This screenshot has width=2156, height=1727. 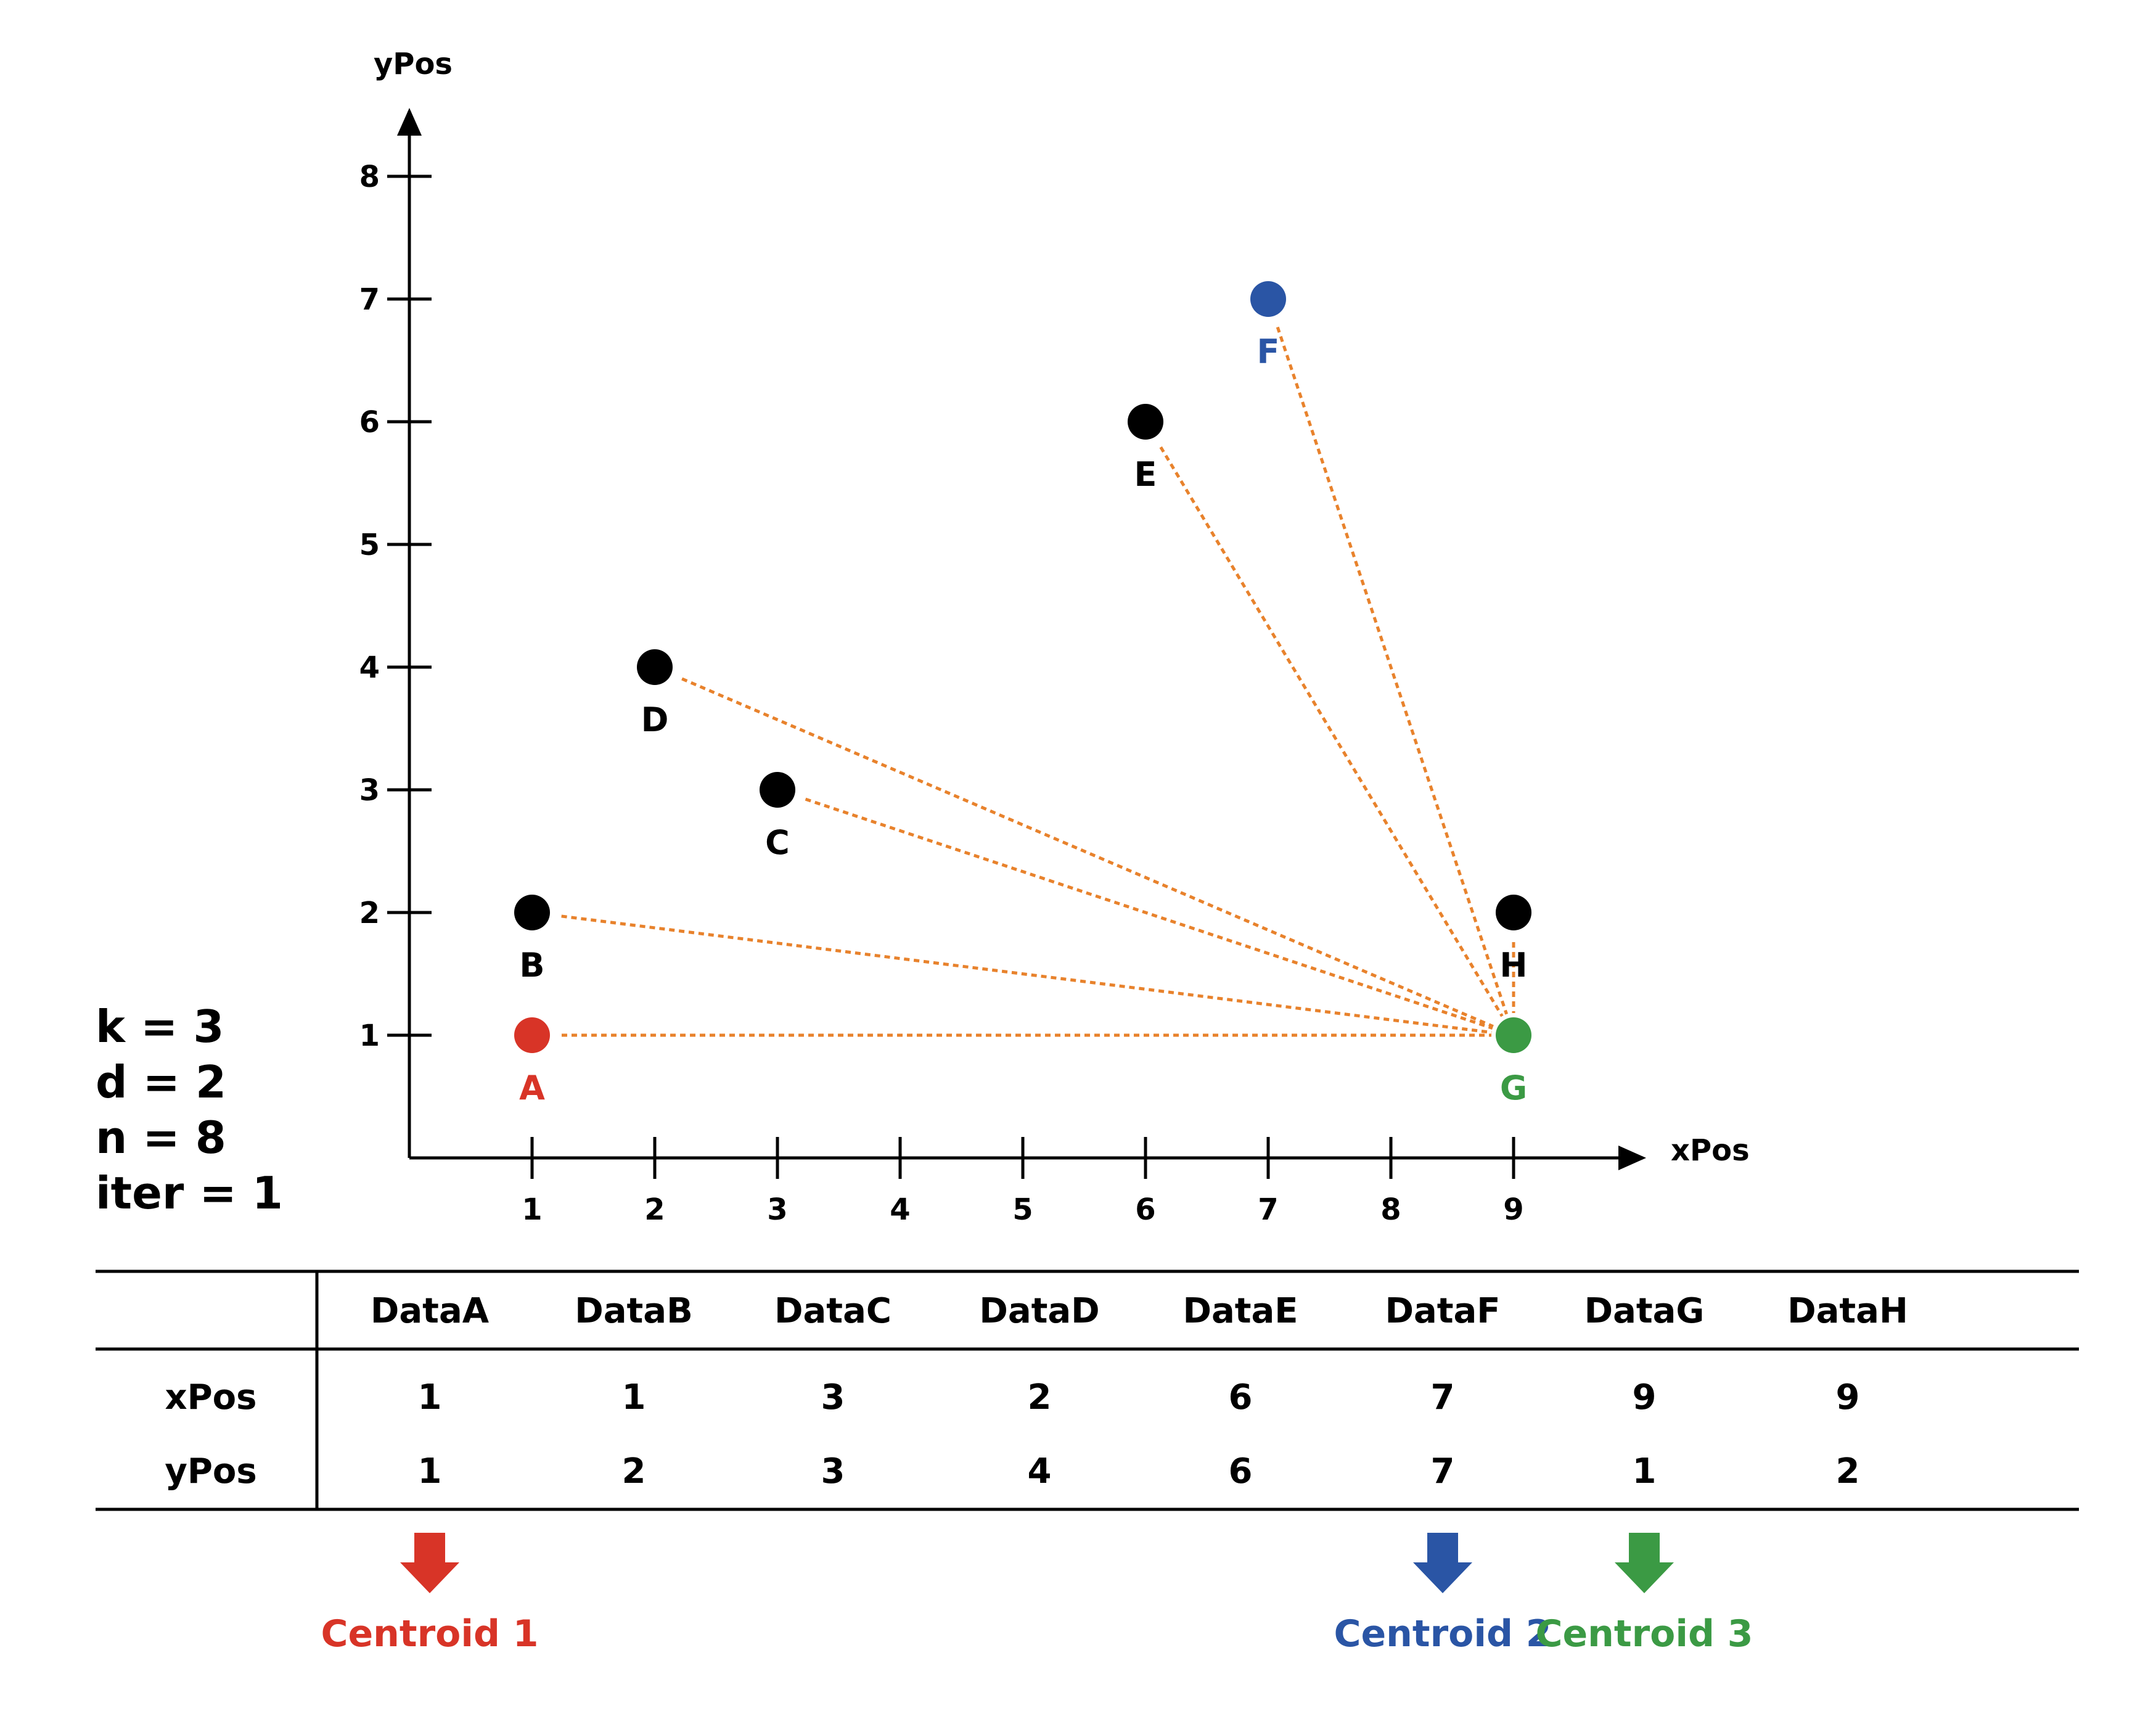 What do you see at coordinates (369, 913) in the screenshot?
I see `y-tick-label: 2` at bounding box center [369, 913].